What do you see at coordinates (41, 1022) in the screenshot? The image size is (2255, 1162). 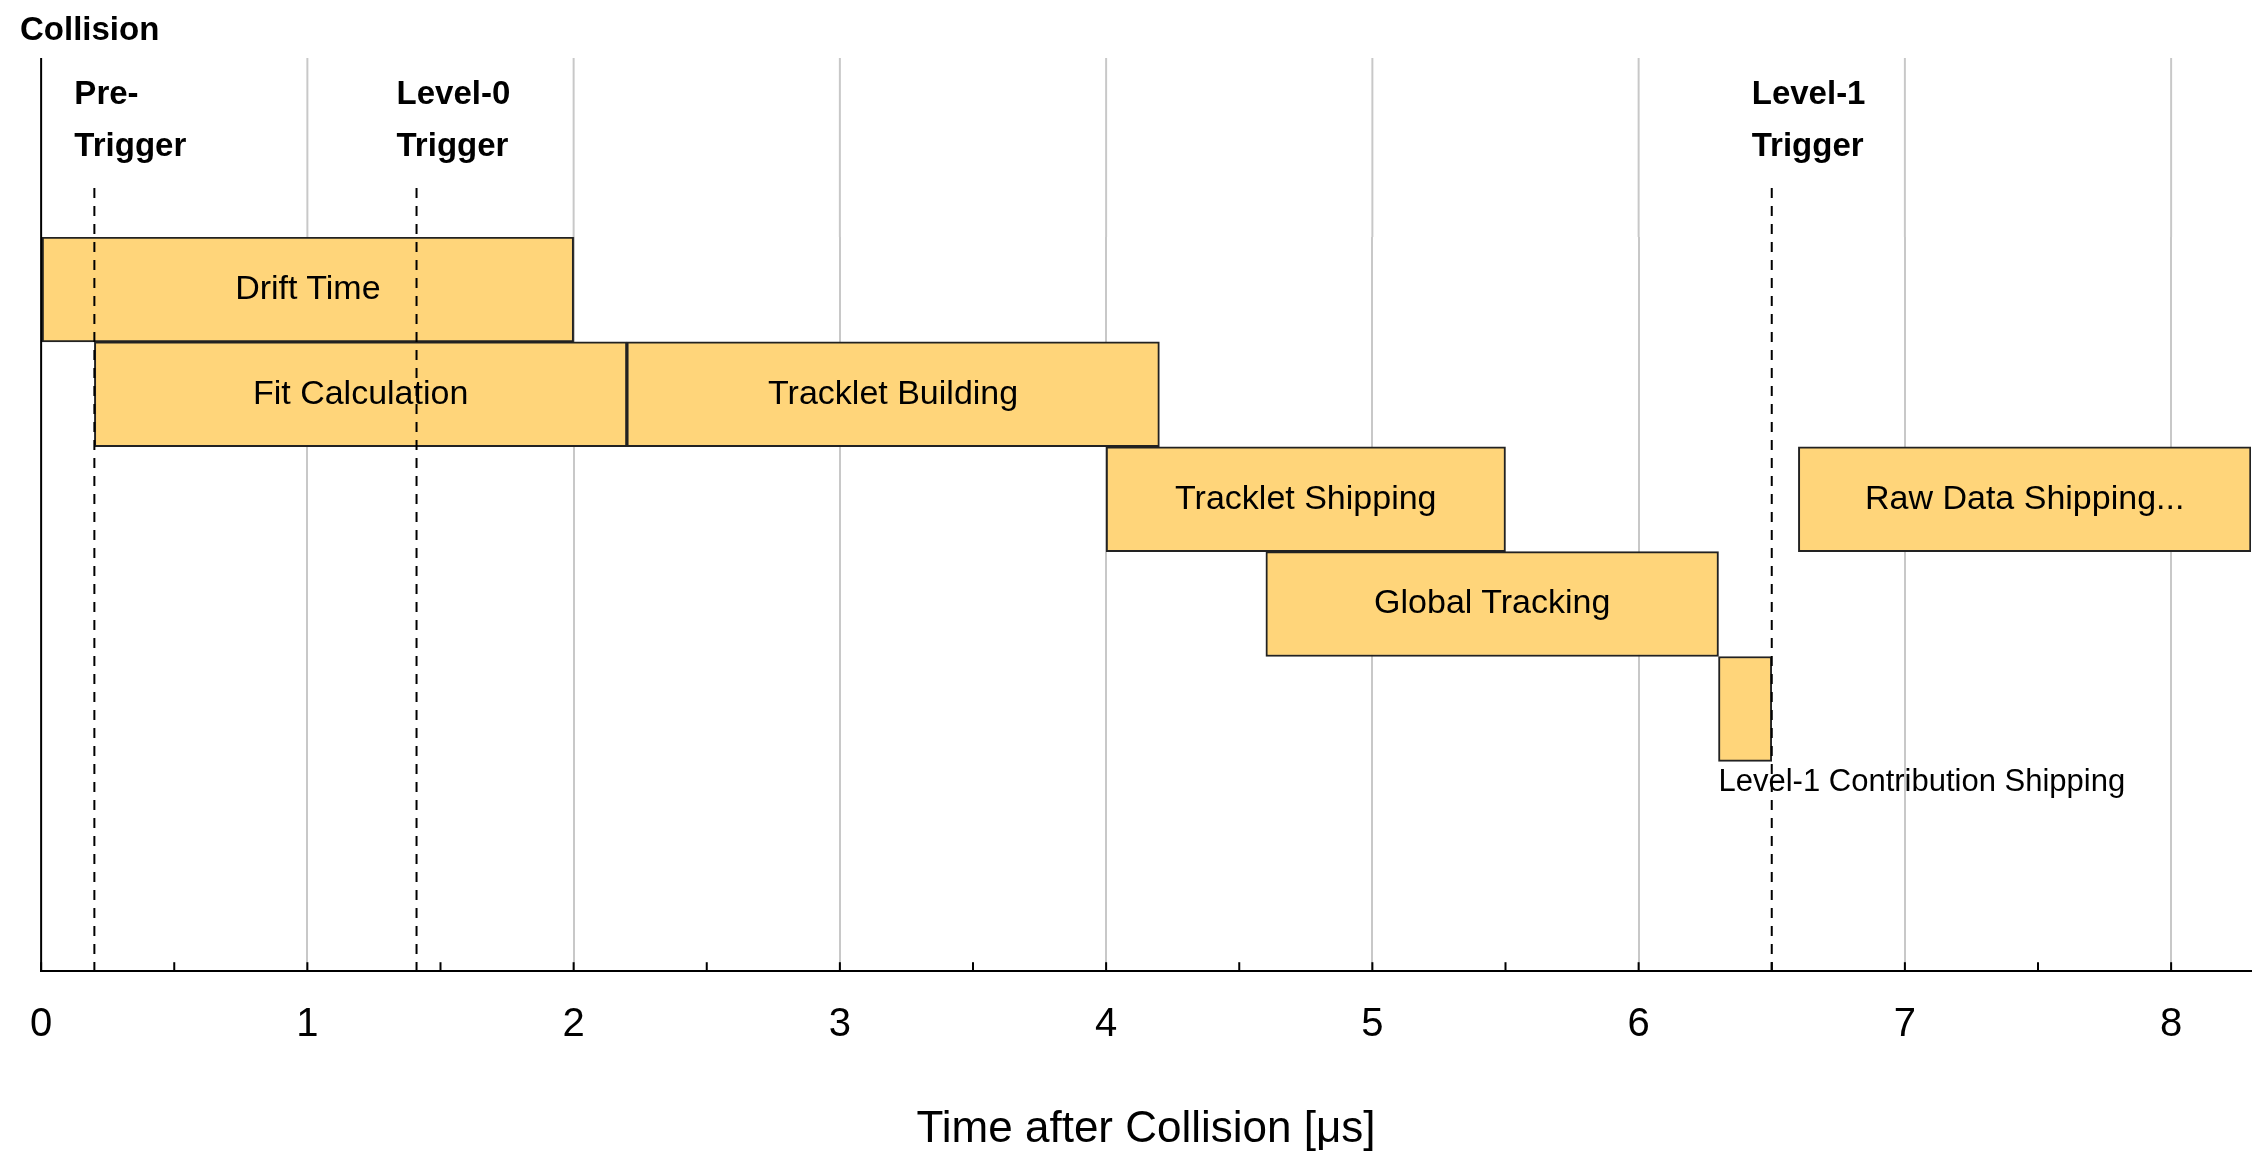 I see `x-tick-label: 0` at bounding box center [41, 1022].